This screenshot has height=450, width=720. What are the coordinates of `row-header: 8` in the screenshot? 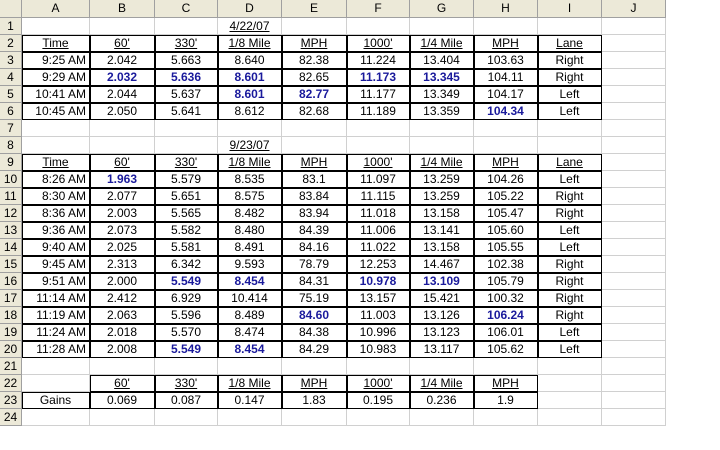 It's located at (11, 145).